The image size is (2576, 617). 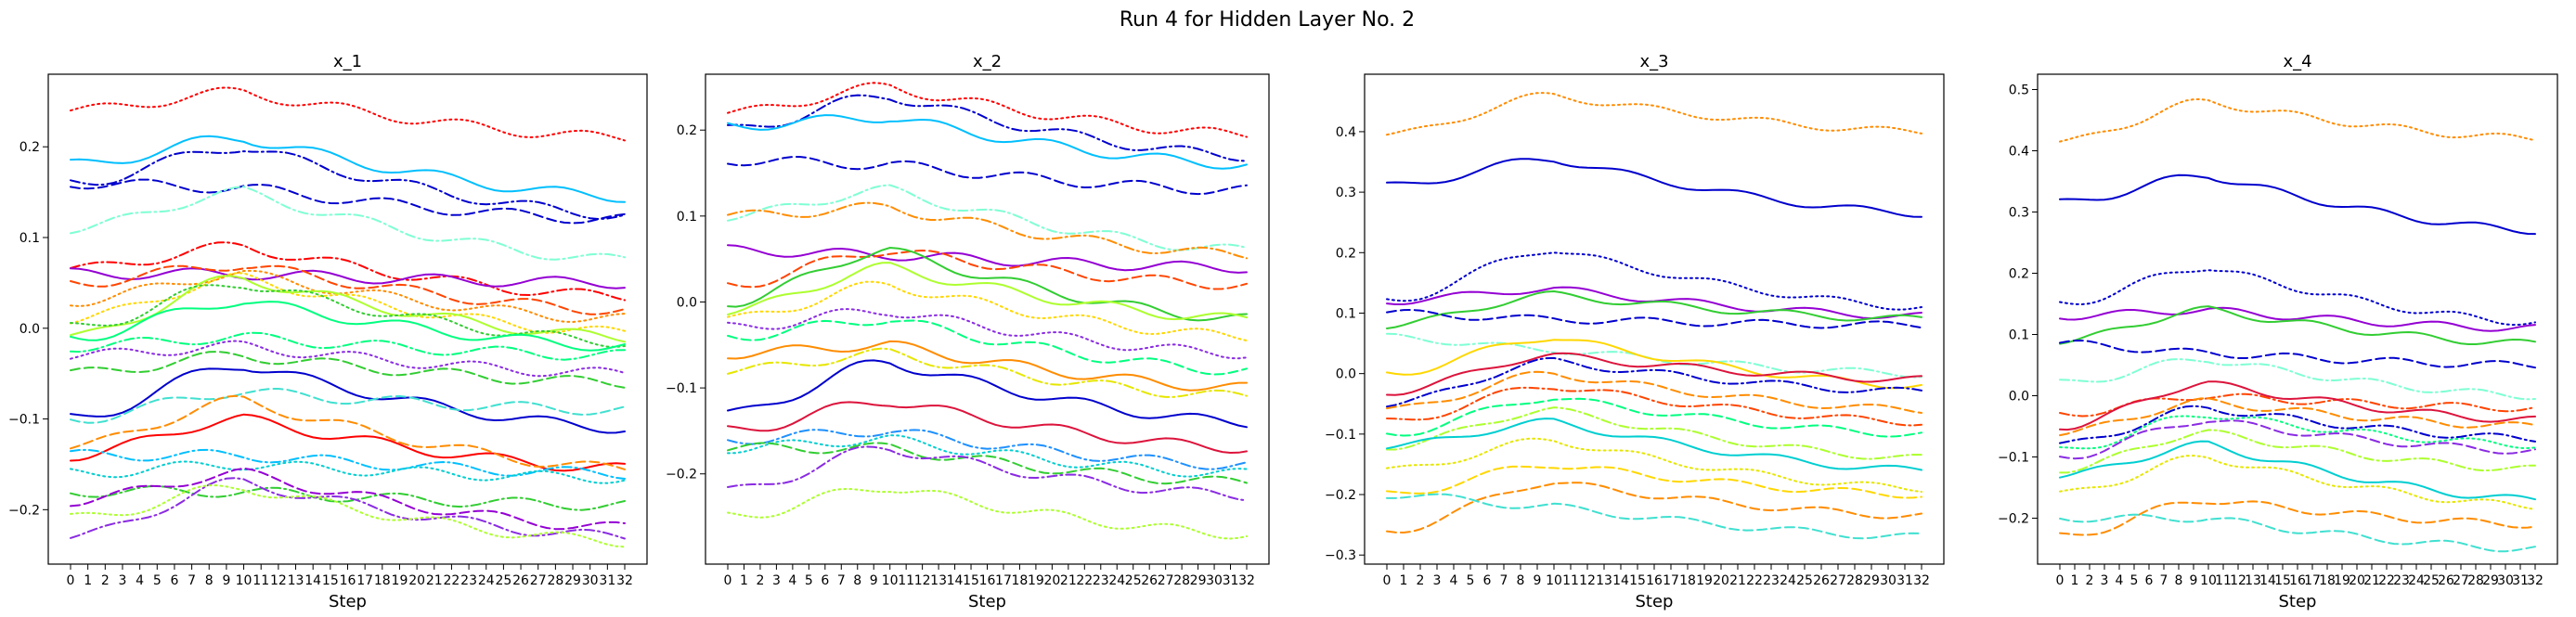 What do you see at coordinates (226, 580) in the screenshot?
I see `x-tick-label: 9` at bounding box center [226, 580].